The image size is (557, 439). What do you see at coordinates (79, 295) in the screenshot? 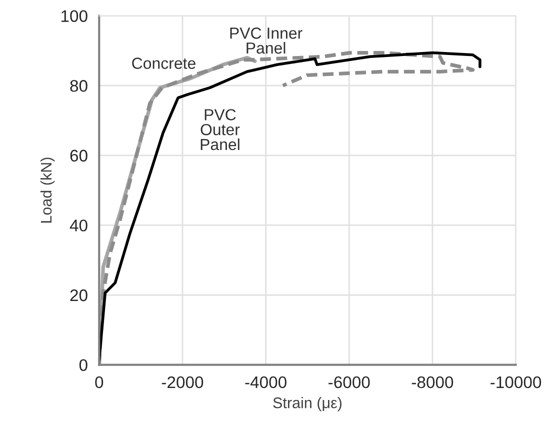
I see `y-tick-label: 20` at bounding box center [79, 295].